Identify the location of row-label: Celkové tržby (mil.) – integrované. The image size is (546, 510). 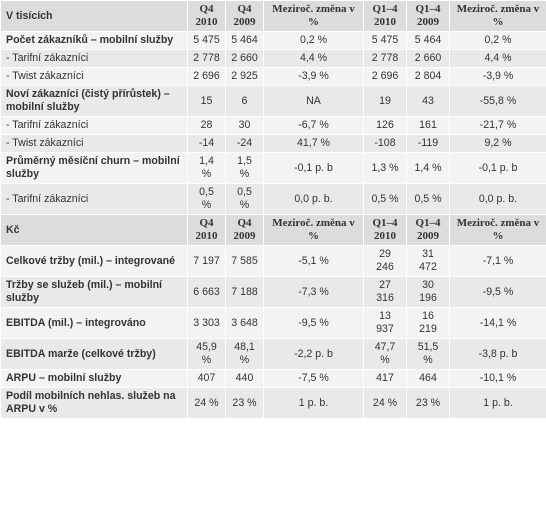
(94, 261).